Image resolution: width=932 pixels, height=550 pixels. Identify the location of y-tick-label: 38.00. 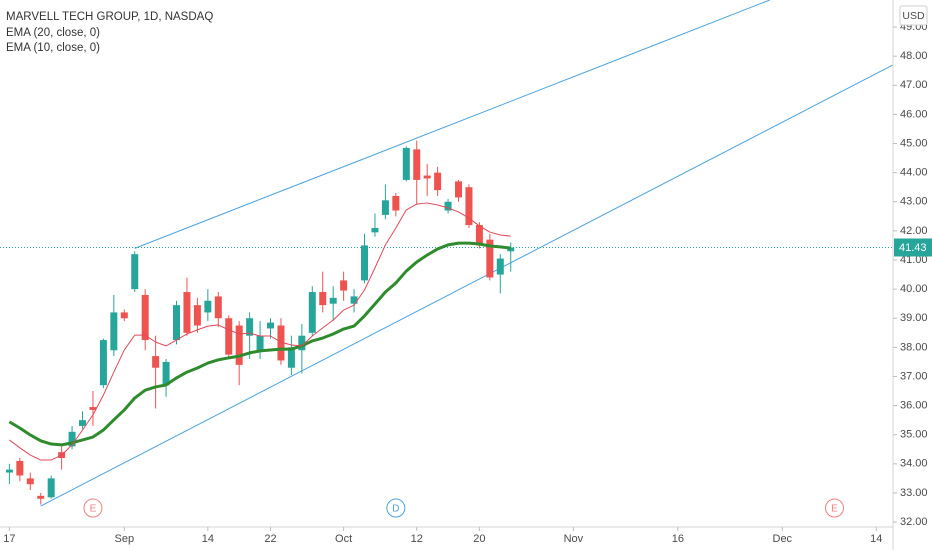
(914, 347).